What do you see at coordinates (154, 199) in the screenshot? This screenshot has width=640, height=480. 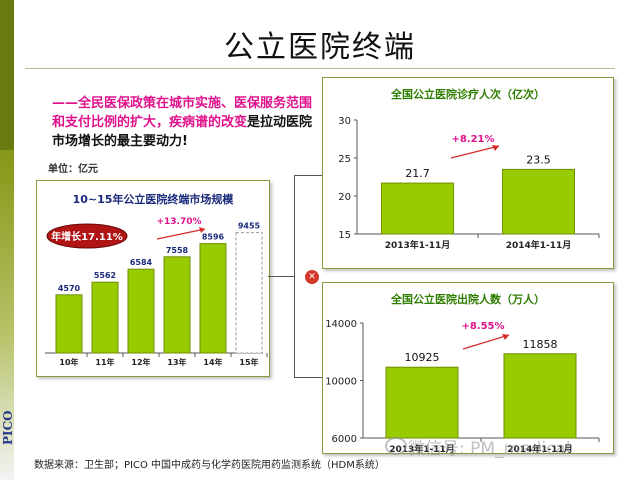 I see `chart-title: 10~15年公立医院终端市场规模` at bounding box center [154, 199].